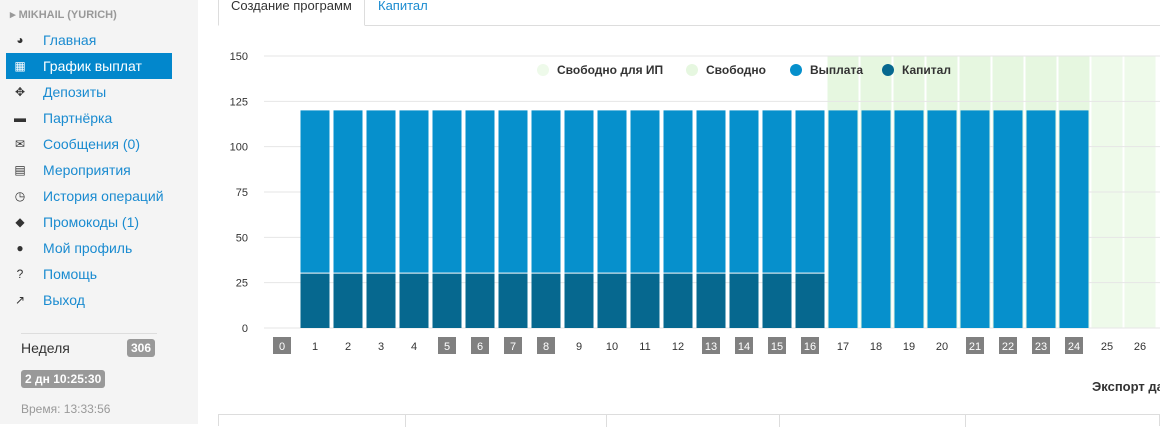 The height and width of the screenshot is (427, 1160). What do you see at coordinates (20, 118) in the screenshot?
I see `briefcase-icon: ▬` at bounding box center [20, 118].